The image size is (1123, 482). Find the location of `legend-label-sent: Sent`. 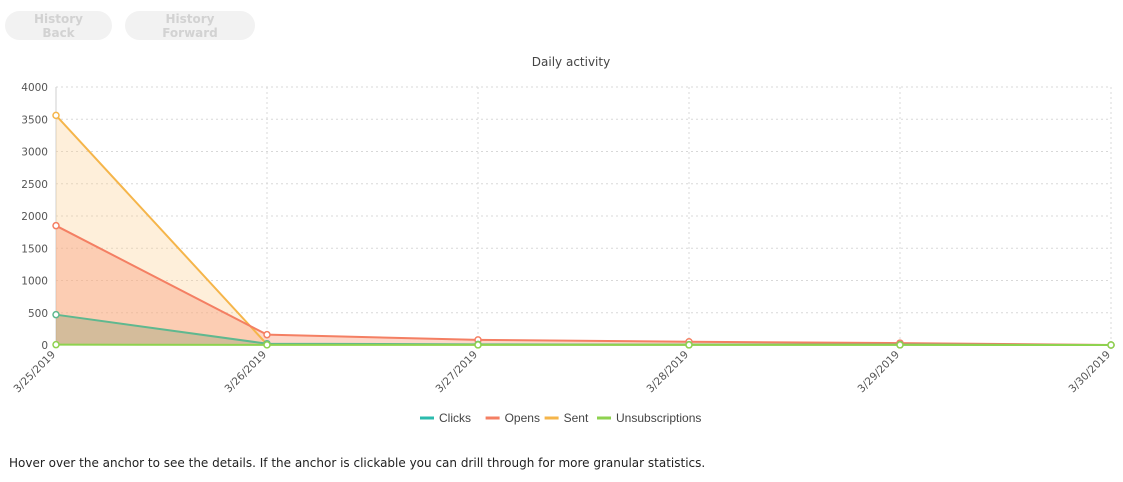

legend-label-sent: Sent is located at coordinates (576, 418).